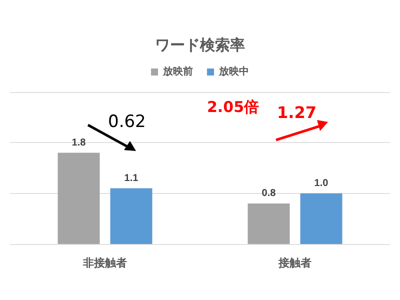  Describe the element at coordinates (321, 183) in the screenshot. I see `data-label: 1.0` at that location.